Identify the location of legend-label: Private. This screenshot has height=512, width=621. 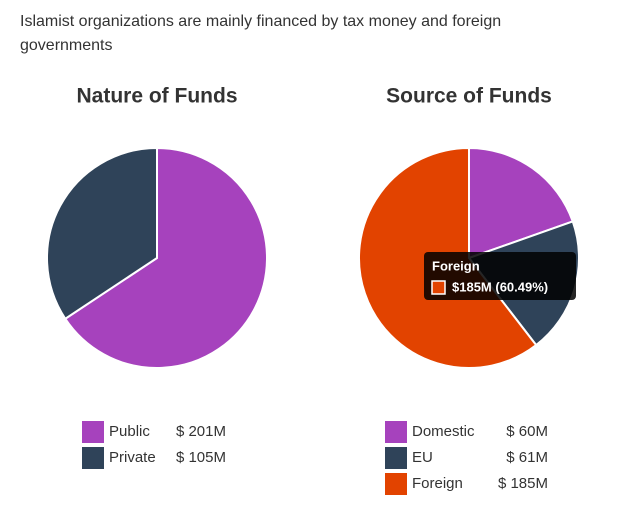
(132, 457).